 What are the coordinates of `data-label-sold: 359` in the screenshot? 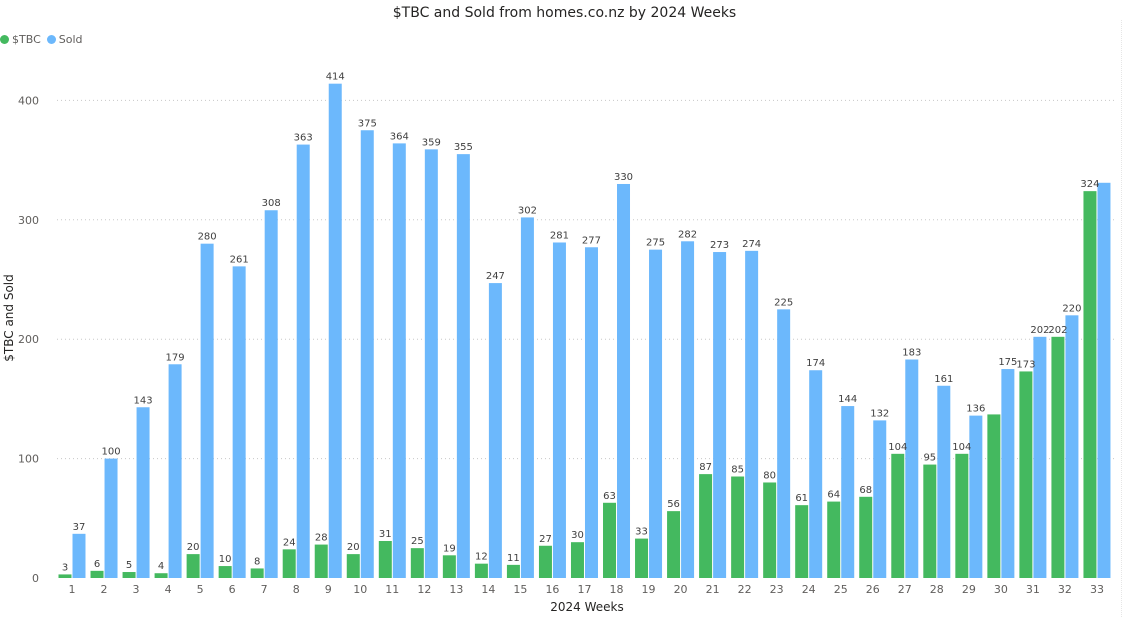 It's located at (431, 142).